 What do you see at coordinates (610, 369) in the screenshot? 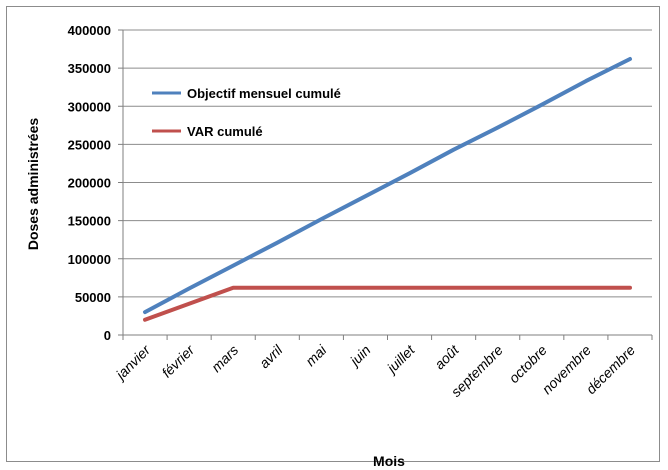
I see `x-tick-label: décembre` at bounding box center [610, 369].